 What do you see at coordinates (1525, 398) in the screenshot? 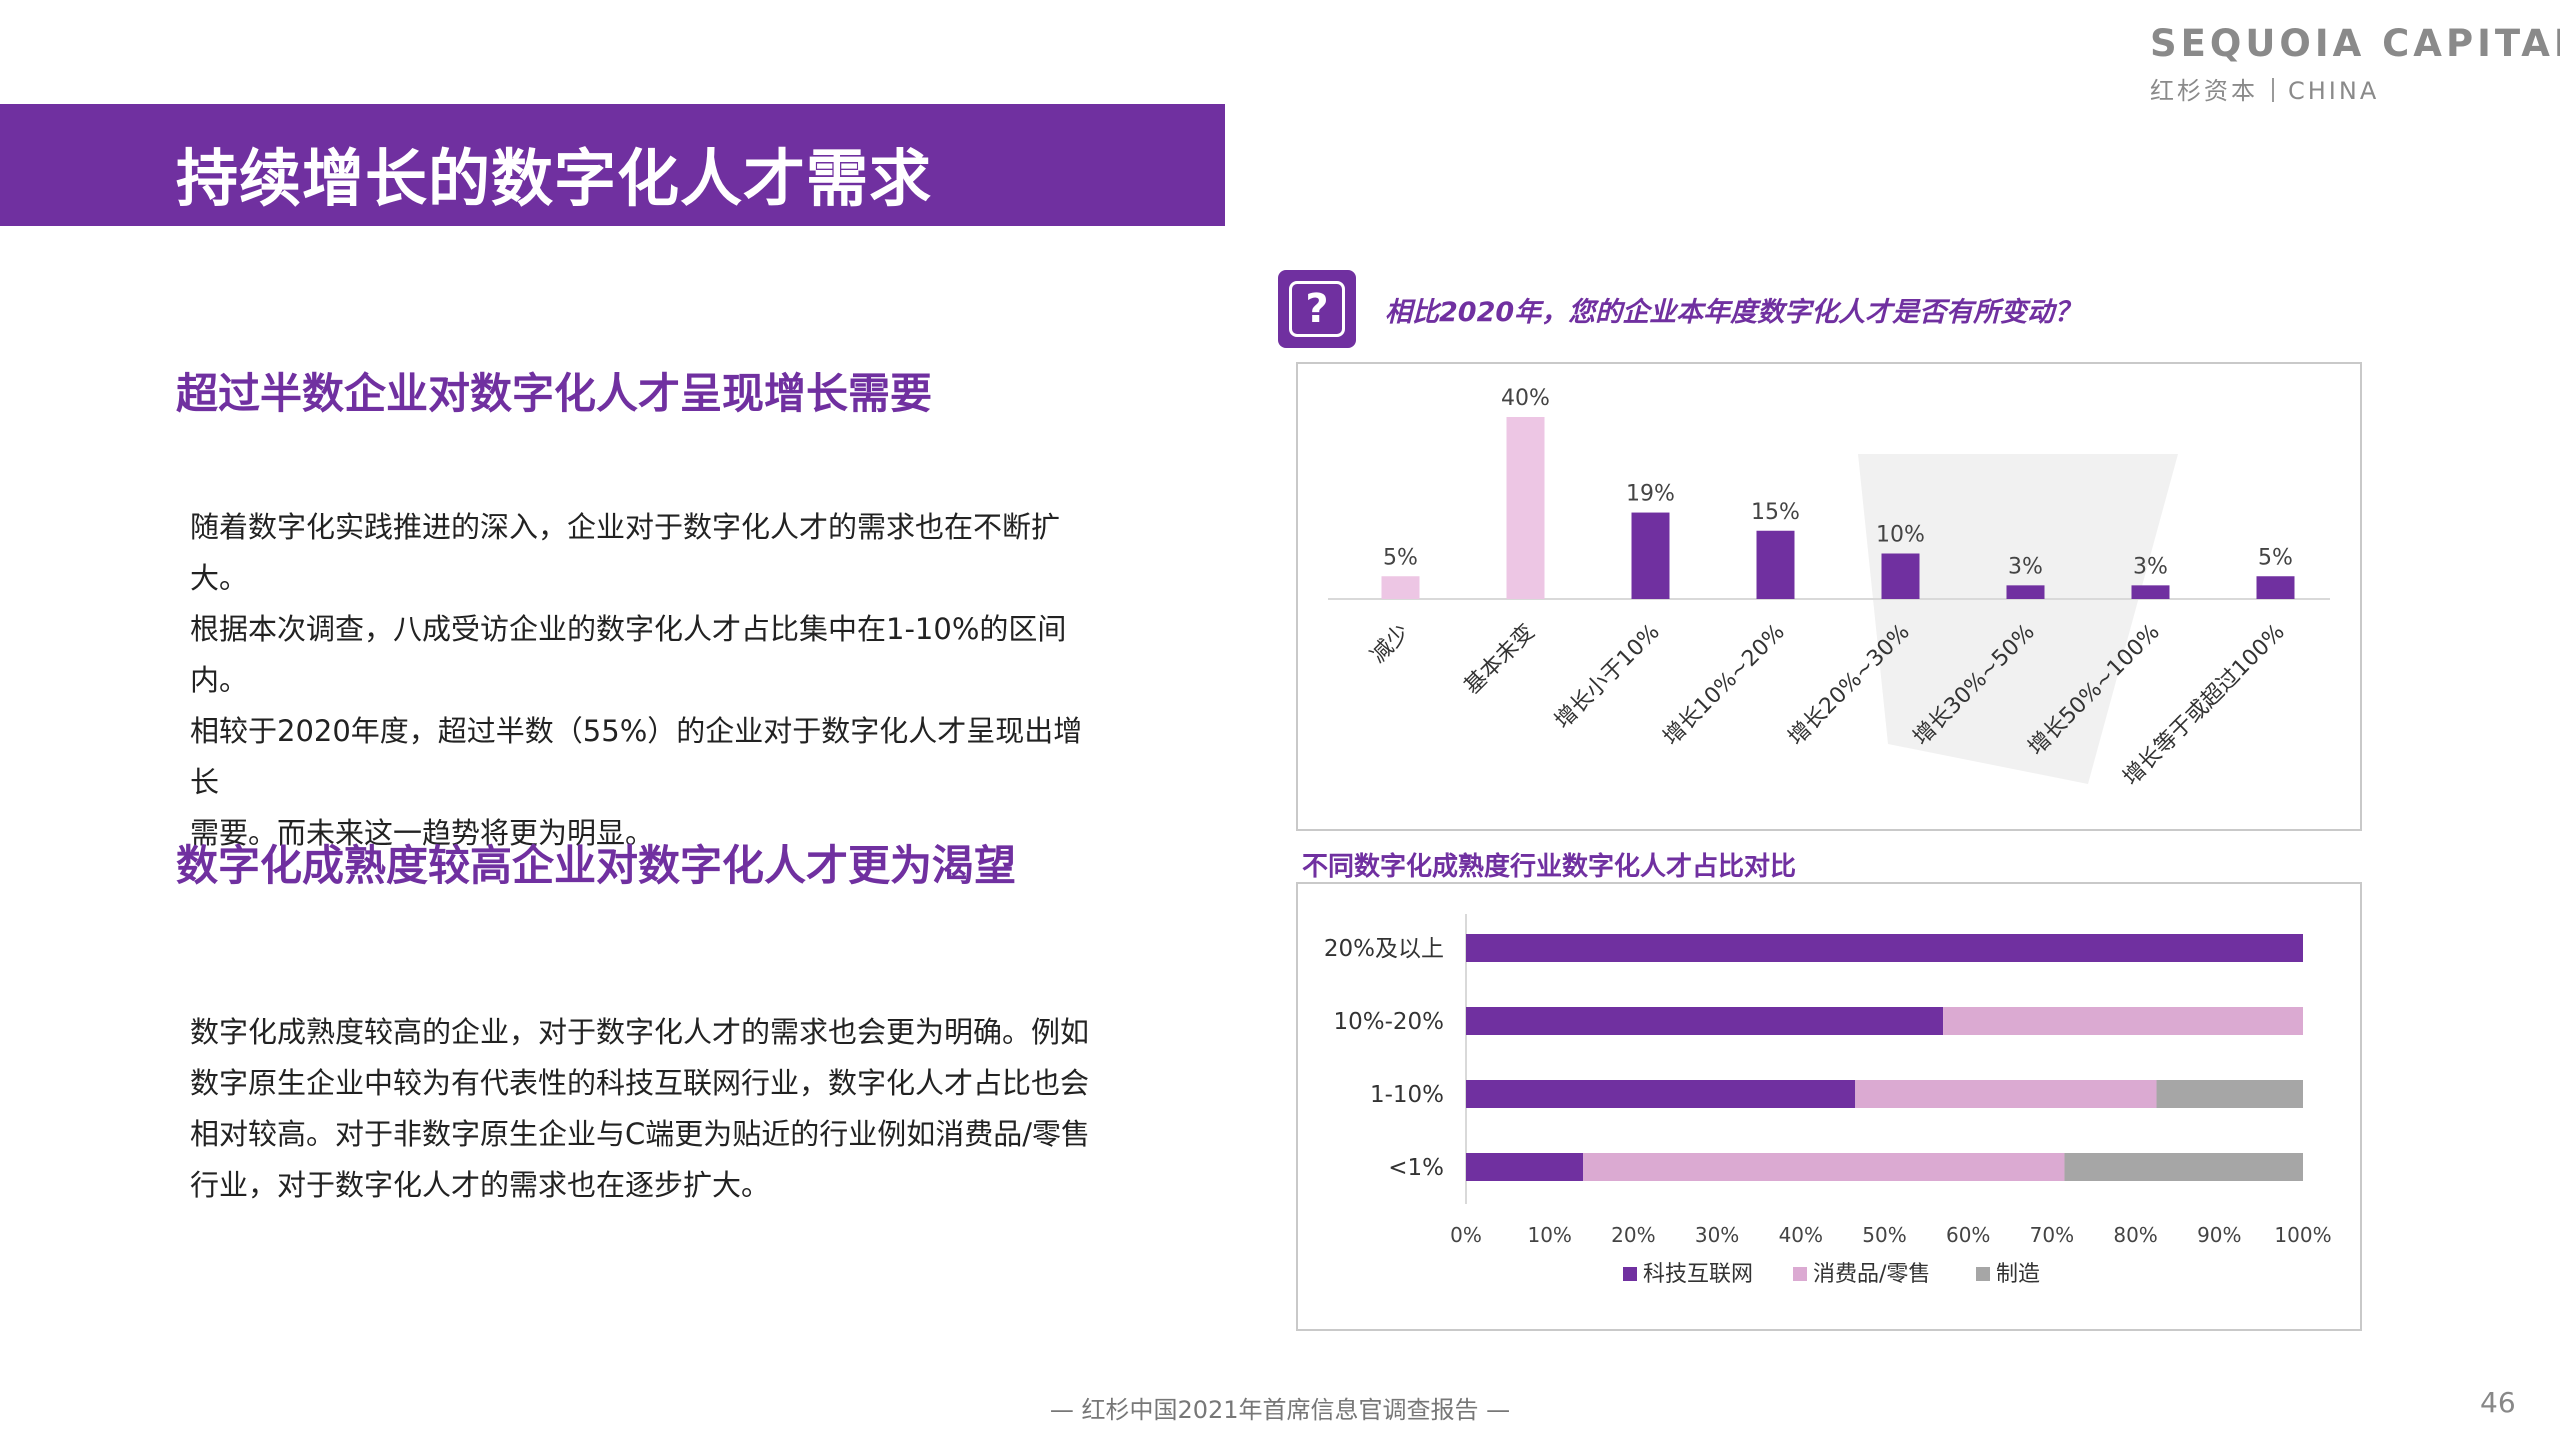
I see `bar-value-label: 40%` at bounding box center [1525, 398].